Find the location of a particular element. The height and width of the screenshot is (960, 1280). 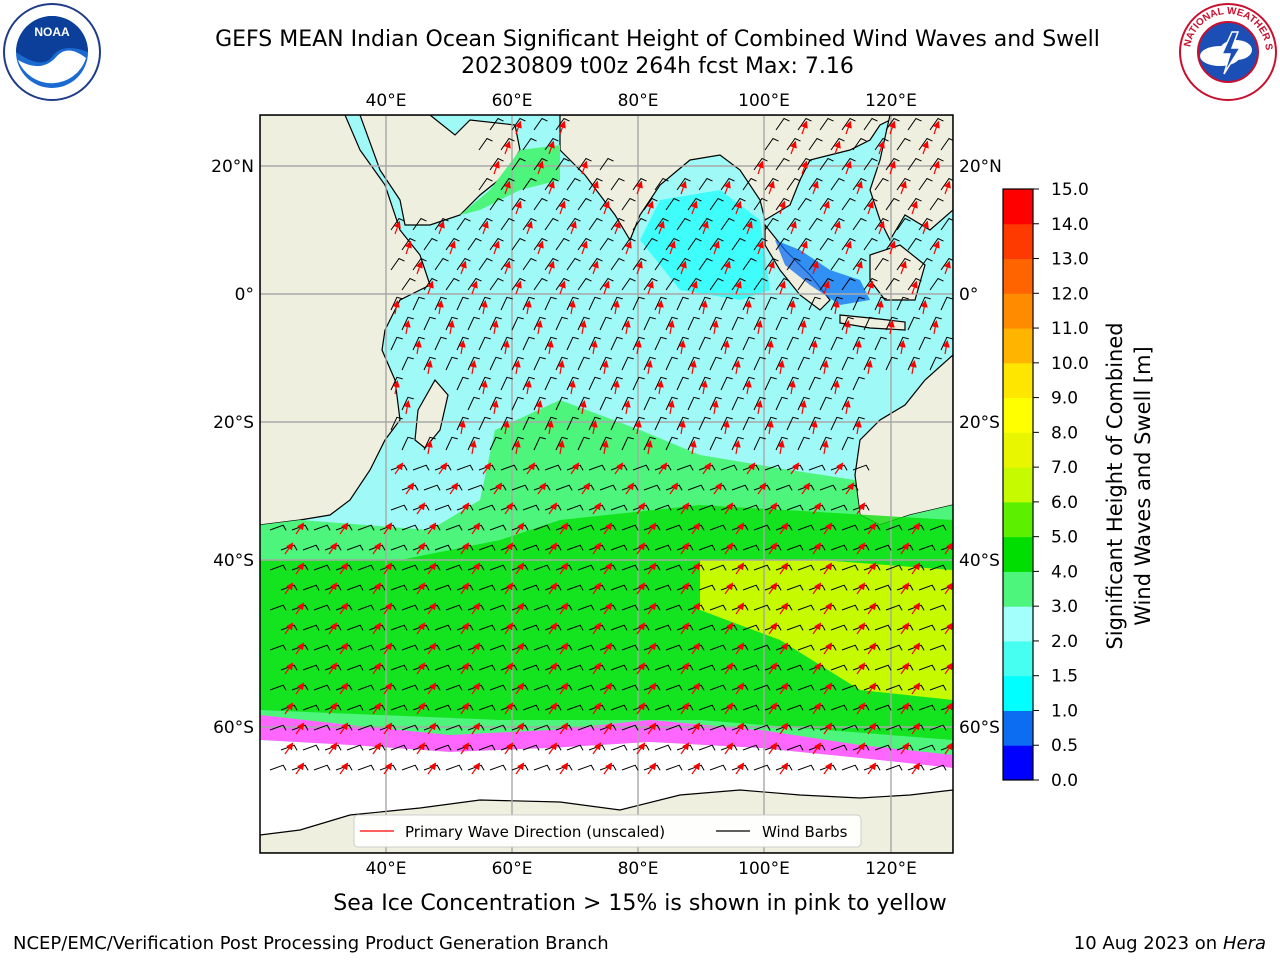

legend-barb-label: Wind Barbs is located at coordinates (805, 832).